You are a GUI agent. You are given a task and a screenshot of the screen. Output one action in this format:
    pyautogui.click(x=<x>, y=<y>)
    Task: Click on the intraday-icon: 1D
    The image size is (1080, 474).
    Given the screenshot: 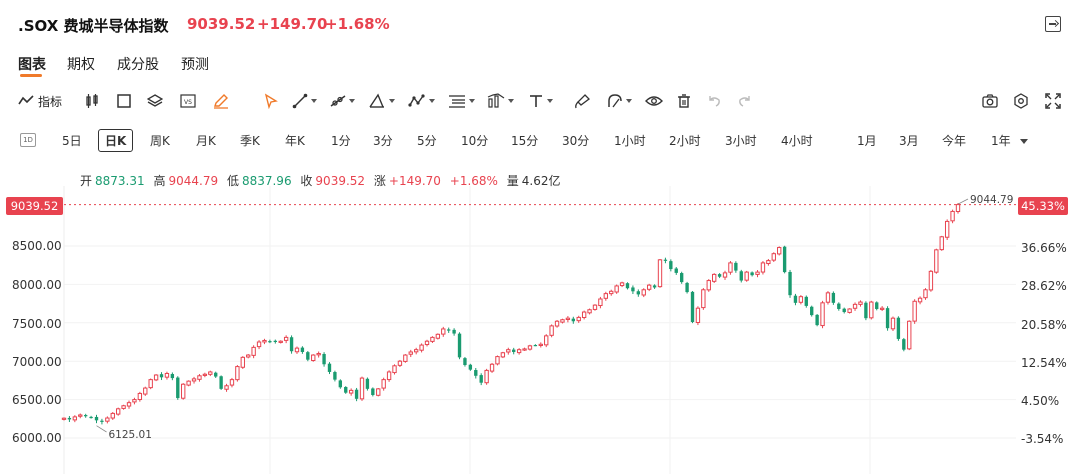 What is the action you would take?
    pyautogui.click(x=28, y=140)
    